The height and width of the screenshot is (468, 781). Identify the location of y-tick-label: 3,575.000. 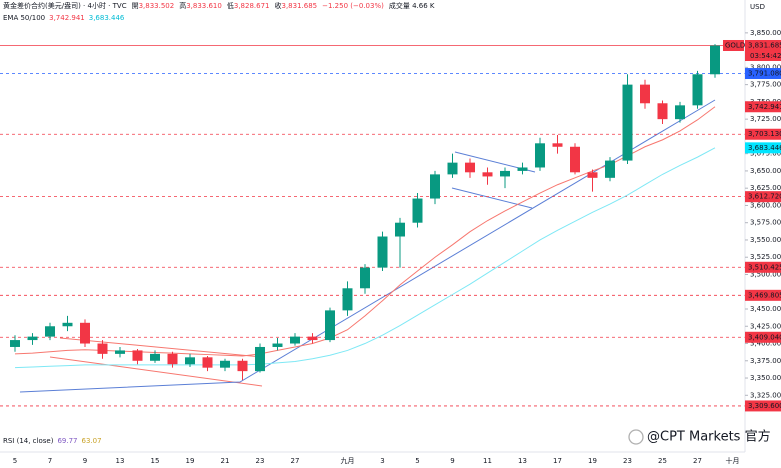
(765, 223).